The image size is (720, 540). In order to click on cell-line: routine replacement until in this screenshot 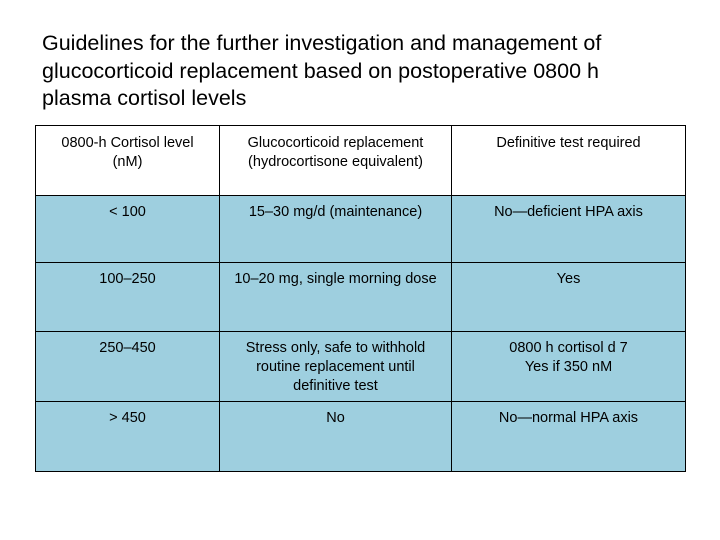, I will do `click(335, 367)`.